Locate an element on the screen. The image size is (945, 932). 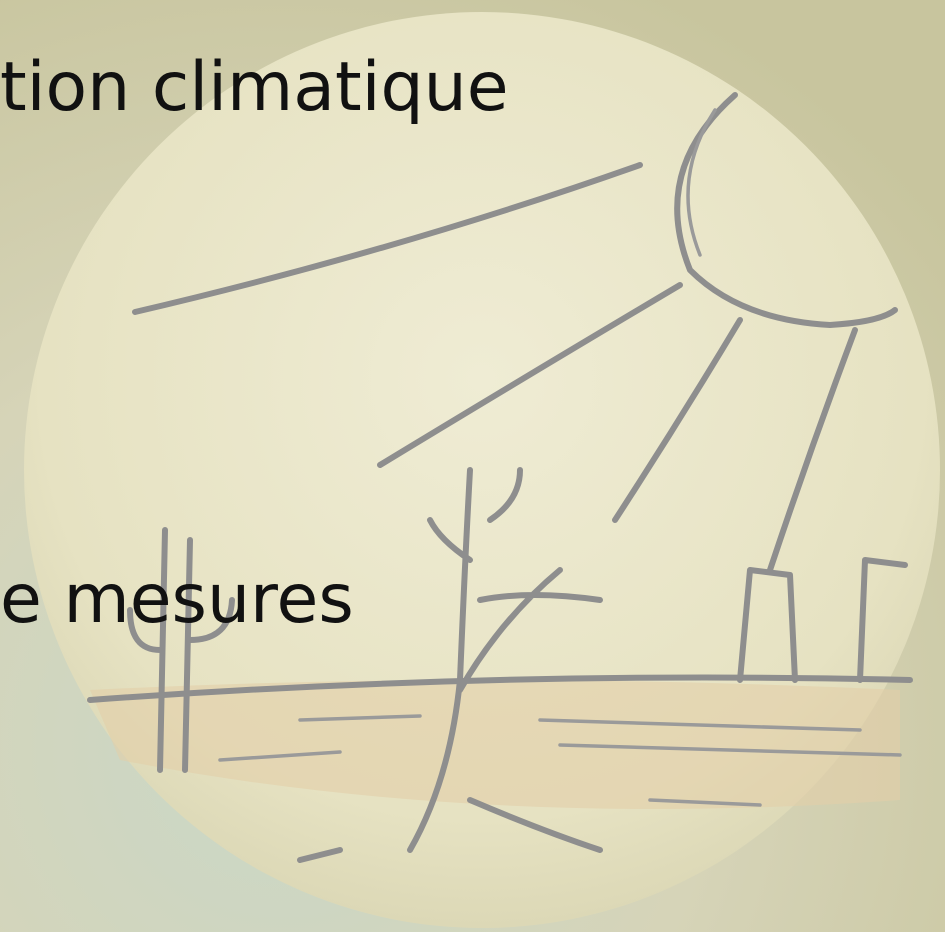
horizon is located at coordinates (500, 688).